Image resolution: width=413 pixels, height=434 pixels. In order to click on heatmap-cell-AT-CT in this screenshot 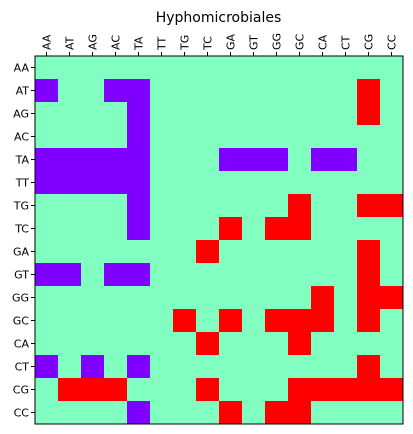, I will do `click(346, 91)`.